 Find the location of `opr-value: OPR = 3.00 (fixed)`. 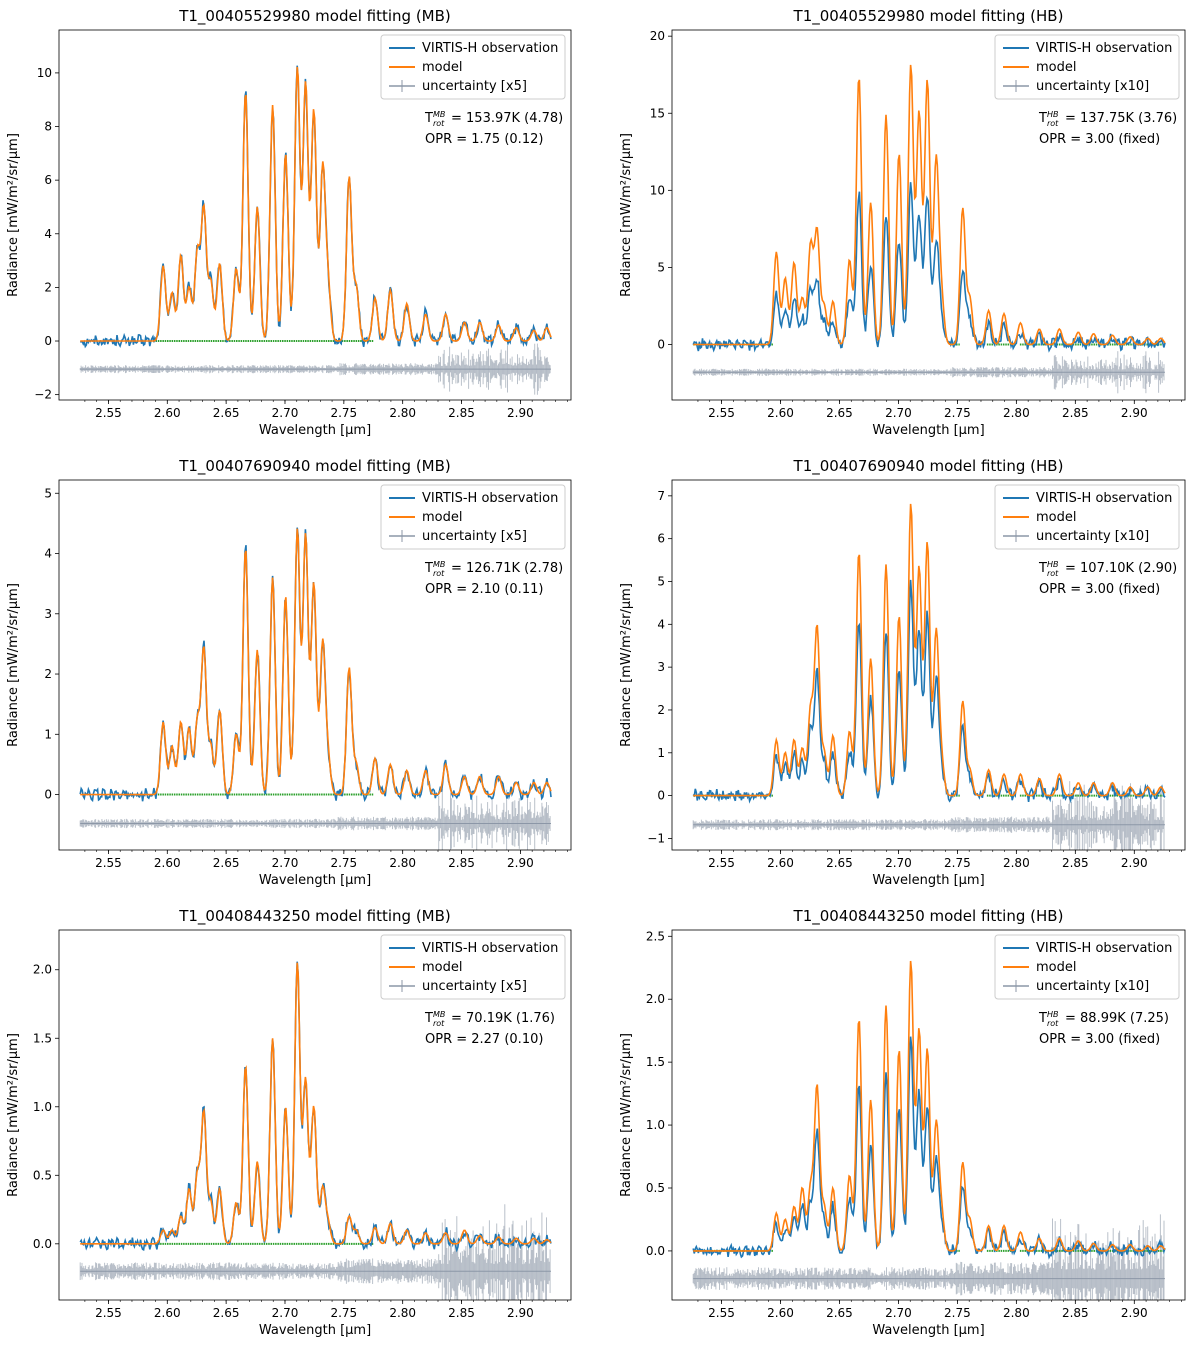

opr-value: OPR = 3.00 (fixed) is located at coordinates (1099, 139).